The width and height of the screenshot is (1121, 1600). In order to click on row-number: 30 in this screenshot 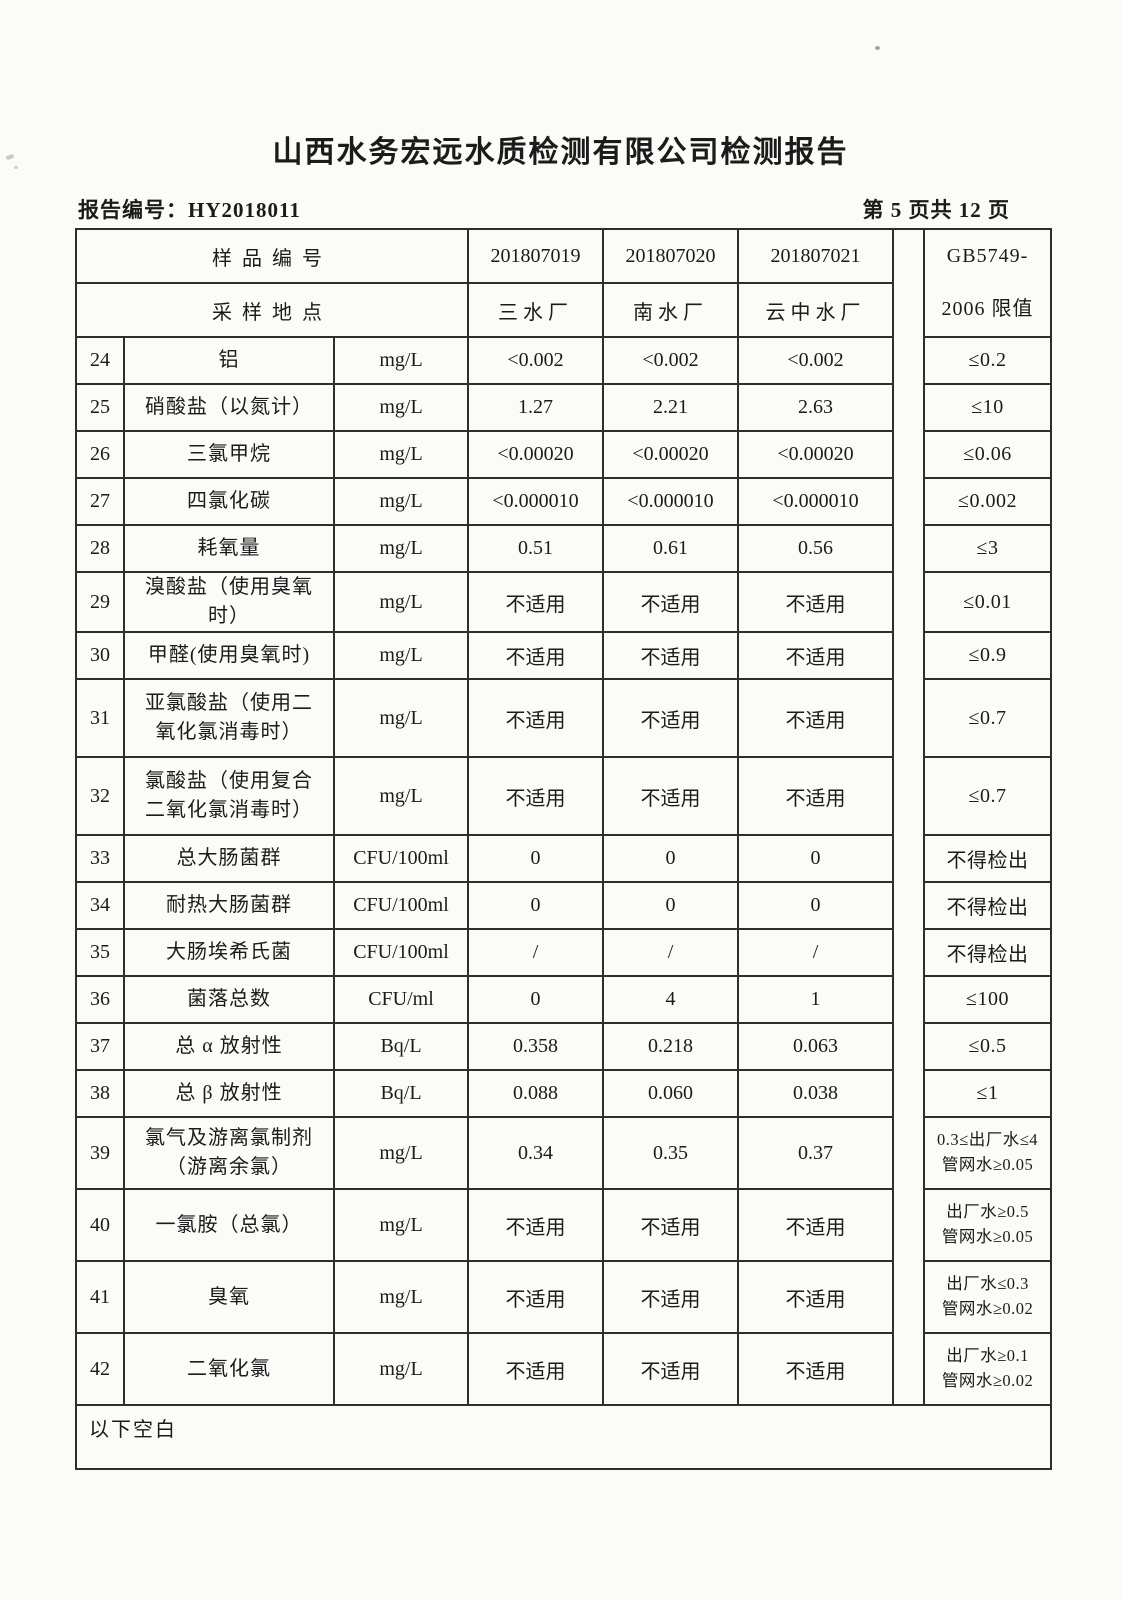, I will do `click(100, 655)`.